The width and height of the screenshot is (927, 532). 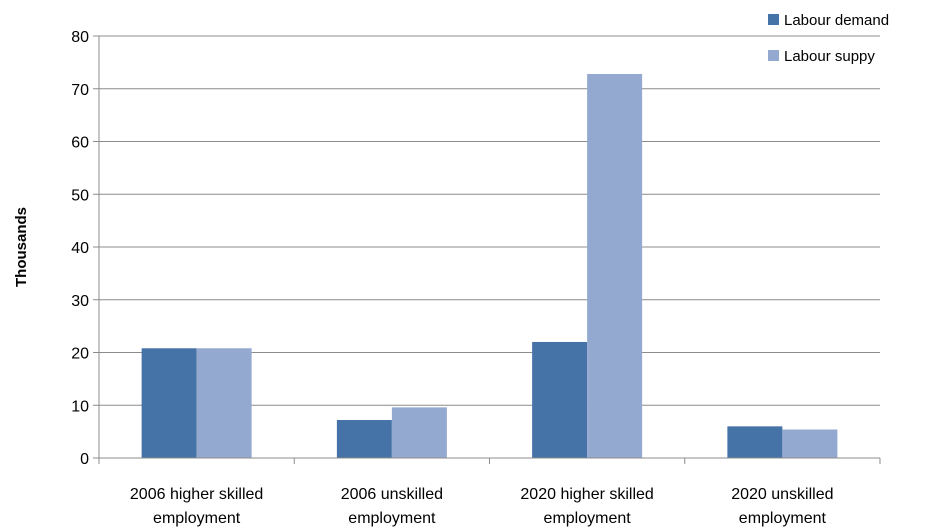 I want to click on y-axis-label: Thousands, so click(x=21, y=247).